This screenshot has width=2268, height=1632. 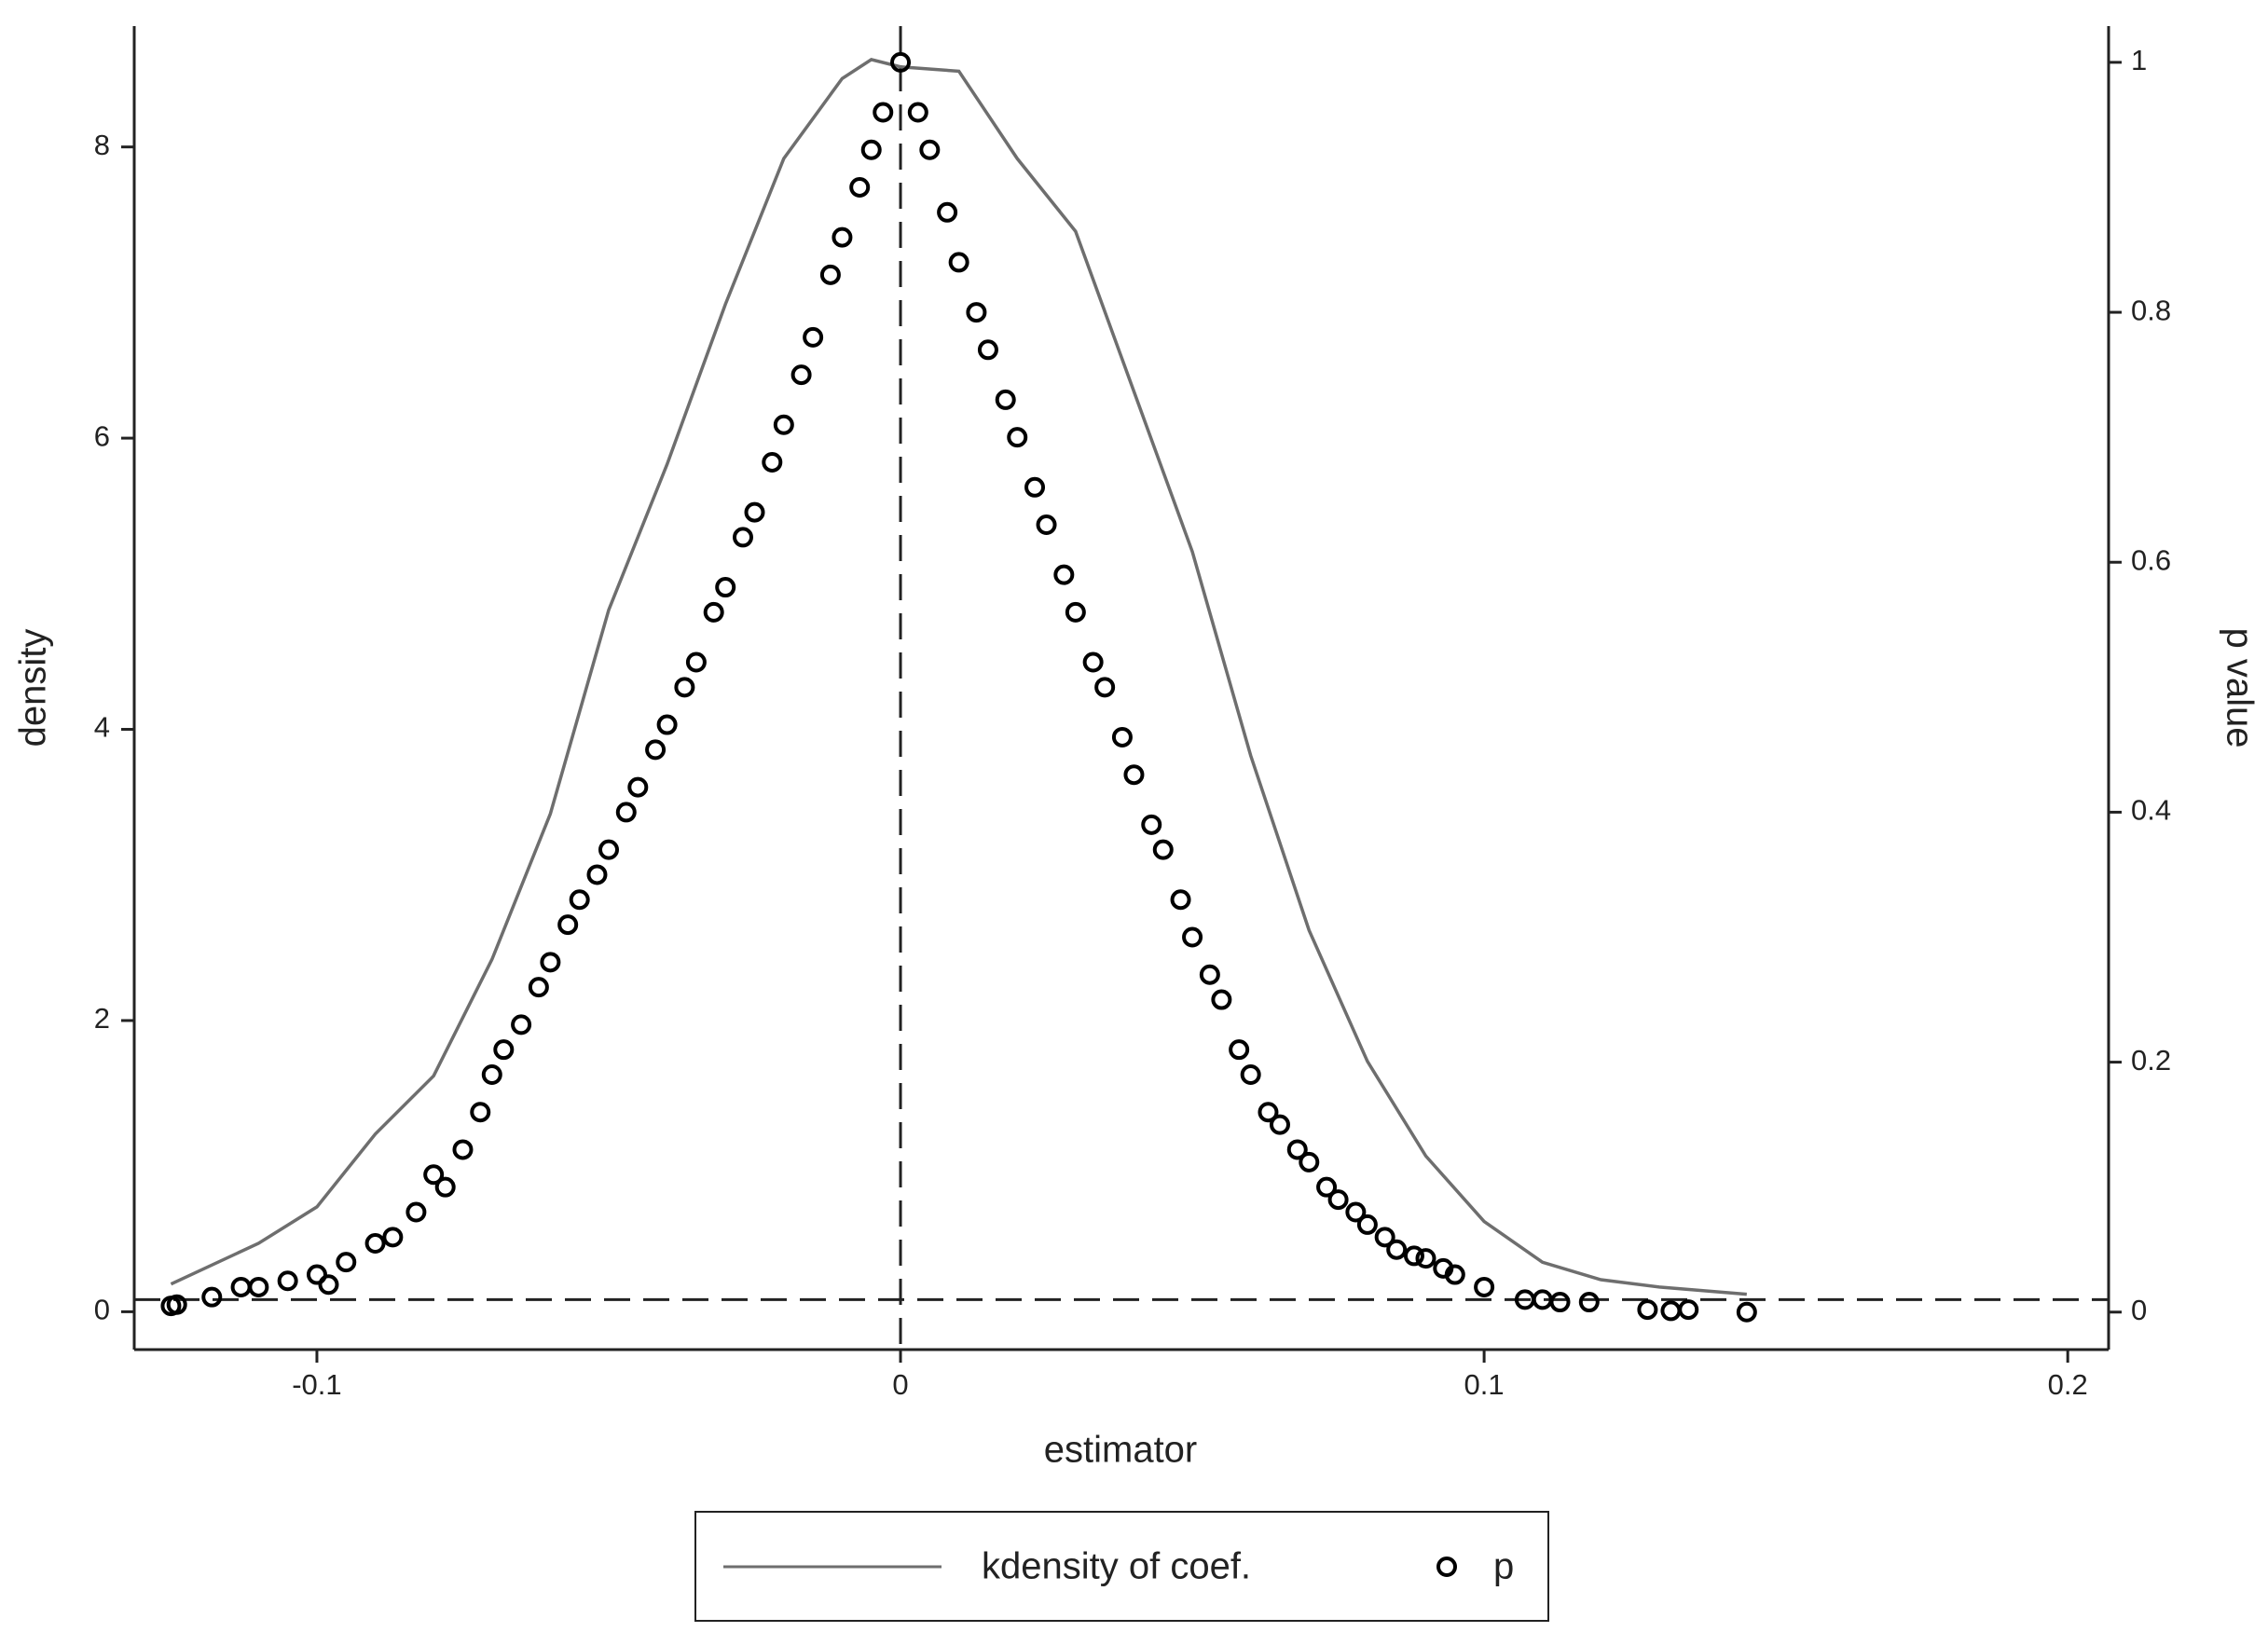 I want to click on y2-tick-label: 0.8, so click(x=2151, y=310).